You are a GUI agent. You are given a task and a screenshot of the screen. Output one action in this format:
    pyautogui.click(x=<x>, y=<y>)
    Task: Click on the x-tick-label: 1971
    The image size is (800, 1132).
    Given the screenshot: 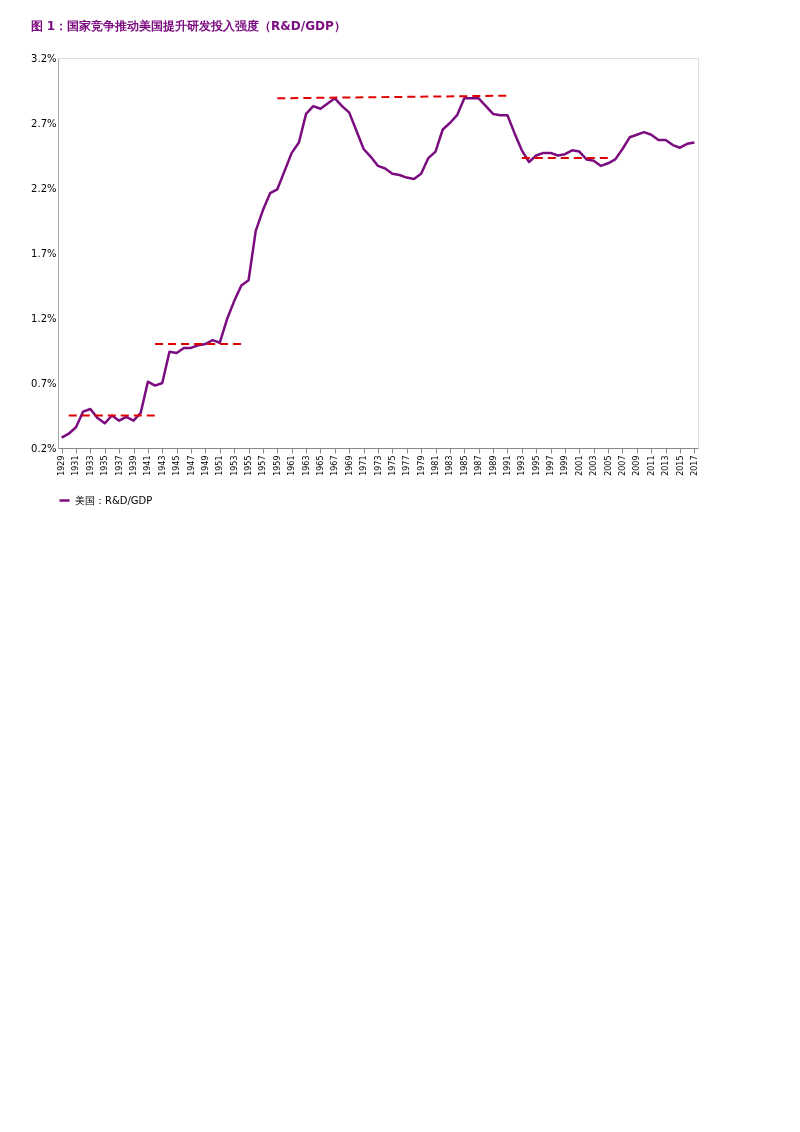 What is the action you would take?
    pyautogui.click(x=364, y=465)
    